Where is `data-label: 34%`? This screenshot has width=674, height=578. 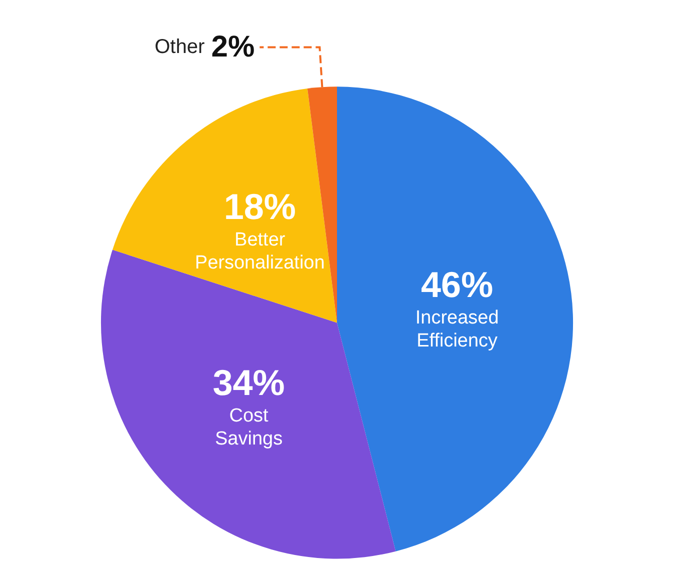 data-label: 34% is located at coordinates (248, 383).